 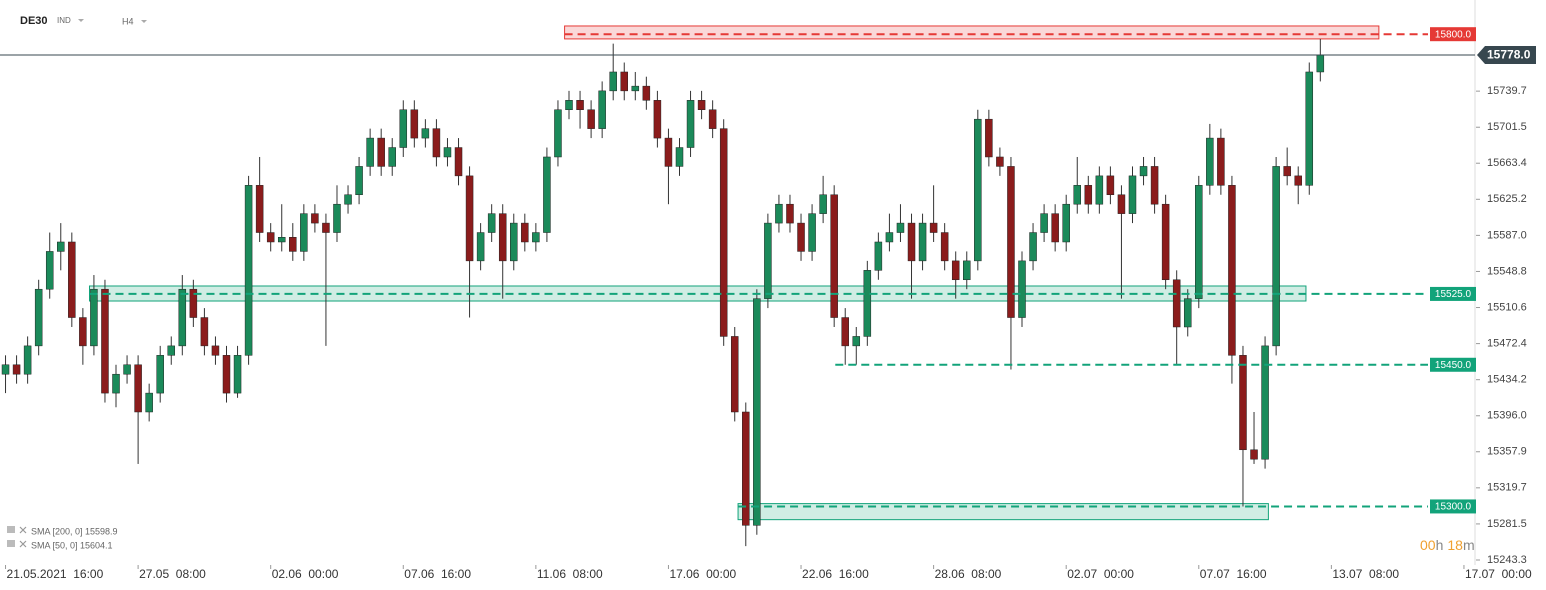 I want to click on x-tick-label: 11.06 08:00, so click(x=570, y=574).